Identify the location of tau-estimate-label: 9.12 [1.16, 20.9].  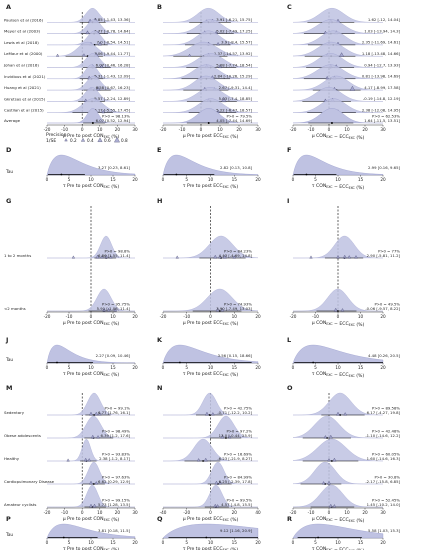
(236, 530).